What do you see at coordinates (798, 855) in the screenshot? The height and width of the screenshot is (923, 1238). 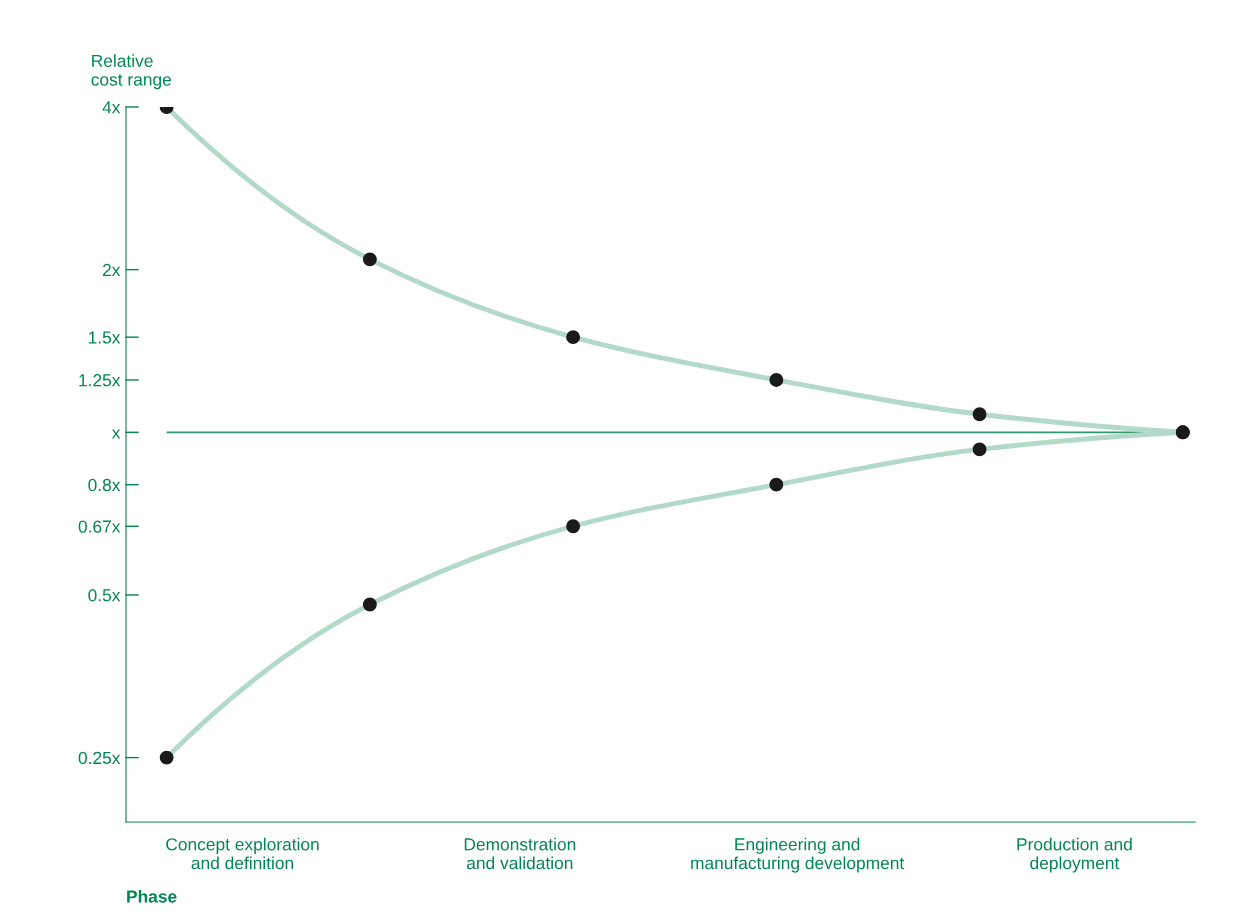 I see `text: Engineering and manufacturing development` at bounding box center [798, 855].